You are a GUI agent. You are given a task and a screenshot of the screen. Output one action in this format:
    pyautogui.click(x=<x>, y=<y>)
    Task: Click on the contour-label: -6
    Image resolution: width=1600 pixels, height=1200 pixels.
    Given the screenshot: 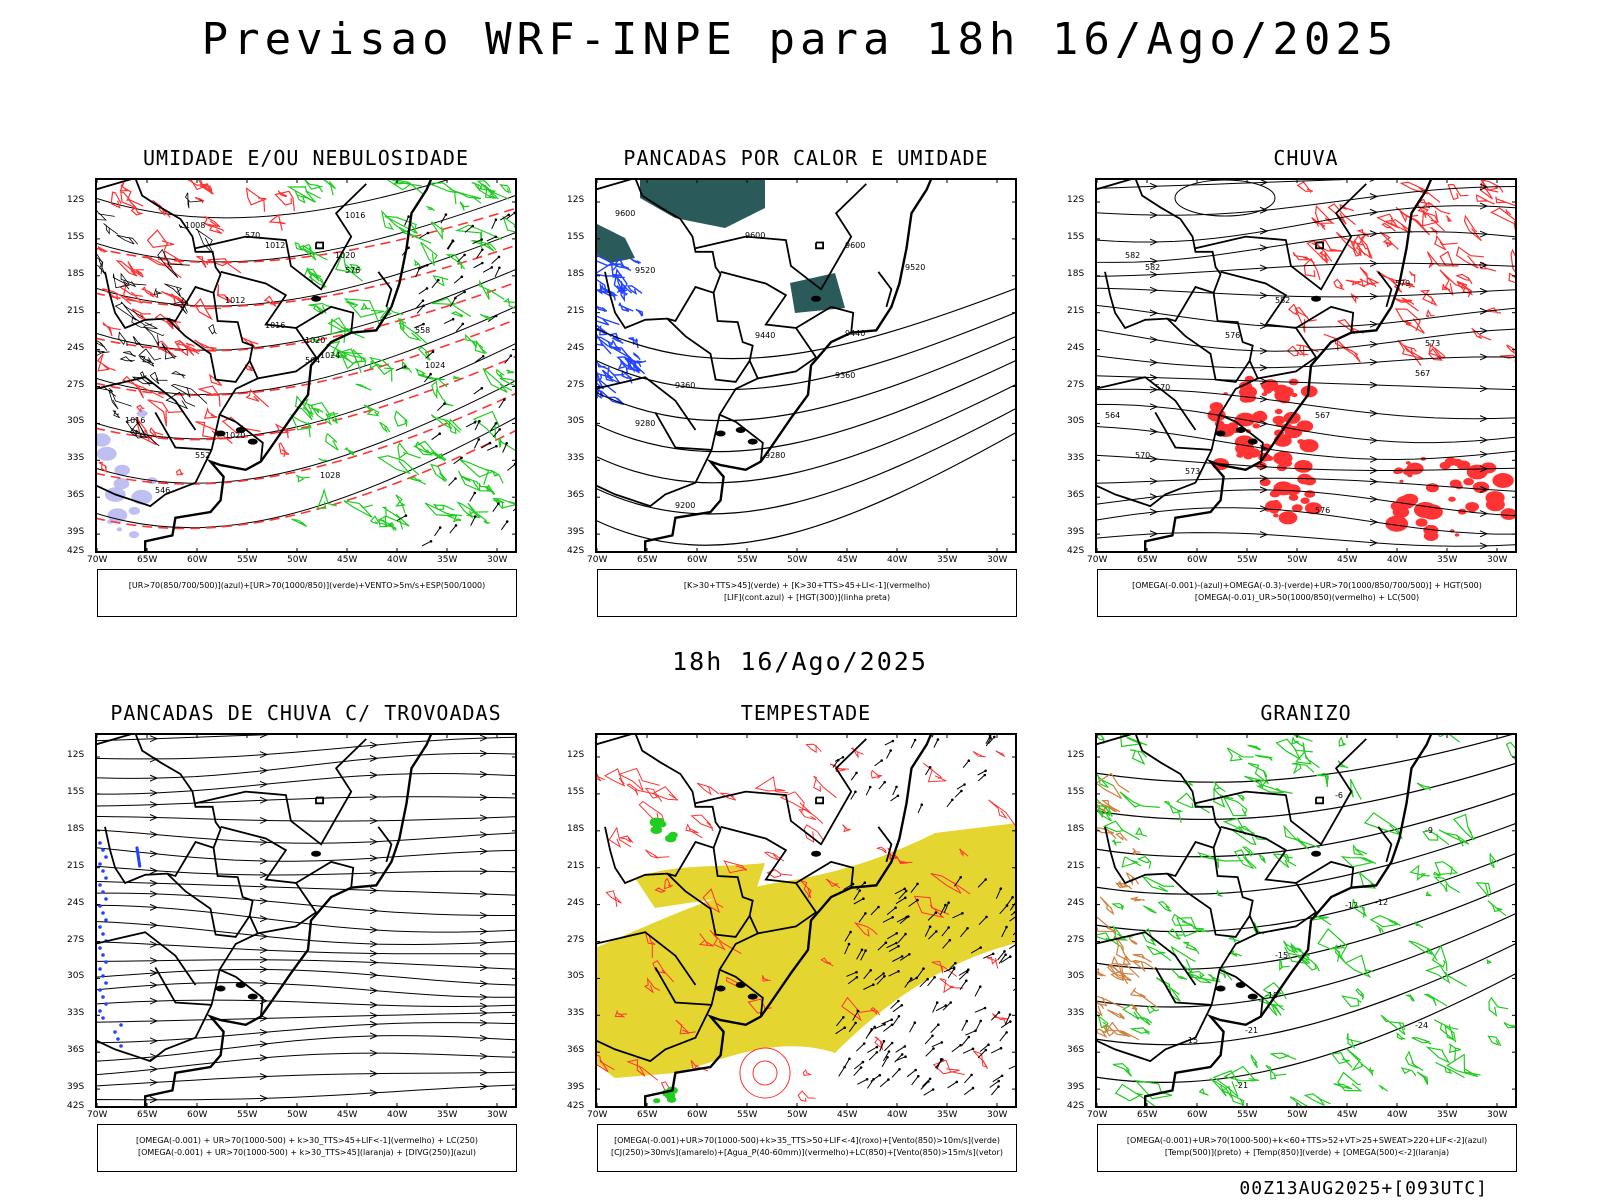 What is the action you would take?
    pyautogui.click(x=1339, y=795)
    